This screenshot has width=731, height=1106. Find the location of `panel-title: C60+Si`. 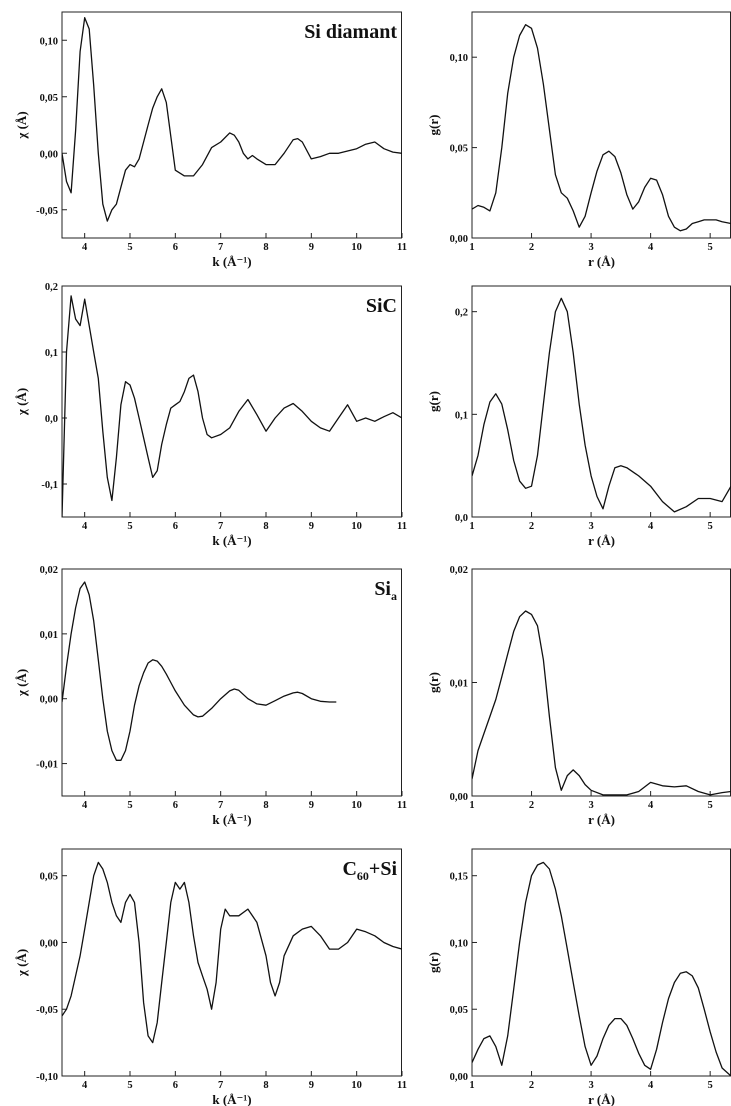

panel-title: C60+Si is located at coordinates (369, 870).